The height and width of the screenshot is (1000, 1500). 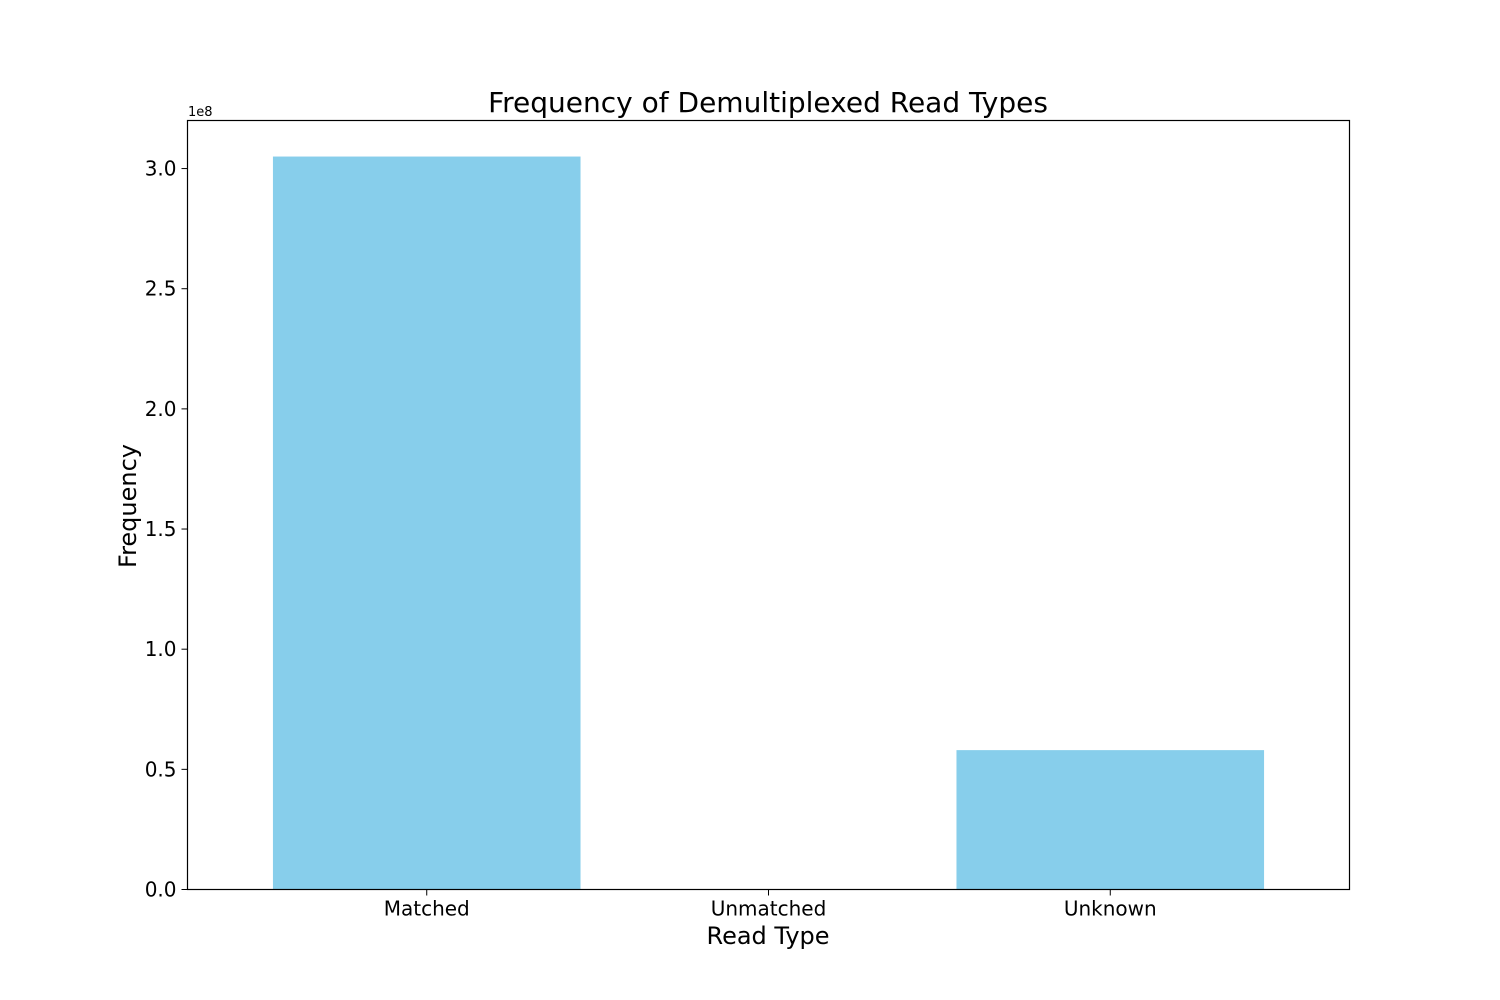 I want to click on y-axis-label: Frequency, so click(x=128, y=506).